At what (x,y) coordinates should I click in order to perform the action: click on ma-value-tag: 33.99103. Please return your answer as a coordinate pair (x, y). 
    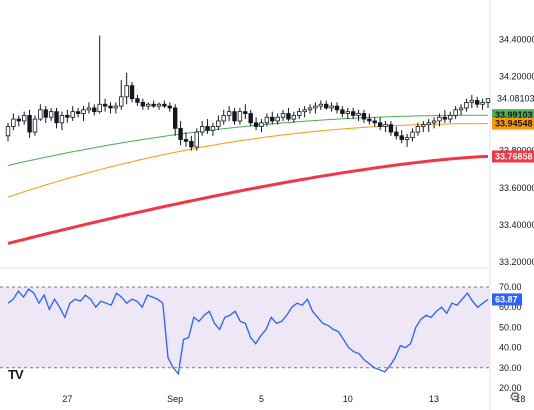
    Looking at the image, I should click on (514, 115).